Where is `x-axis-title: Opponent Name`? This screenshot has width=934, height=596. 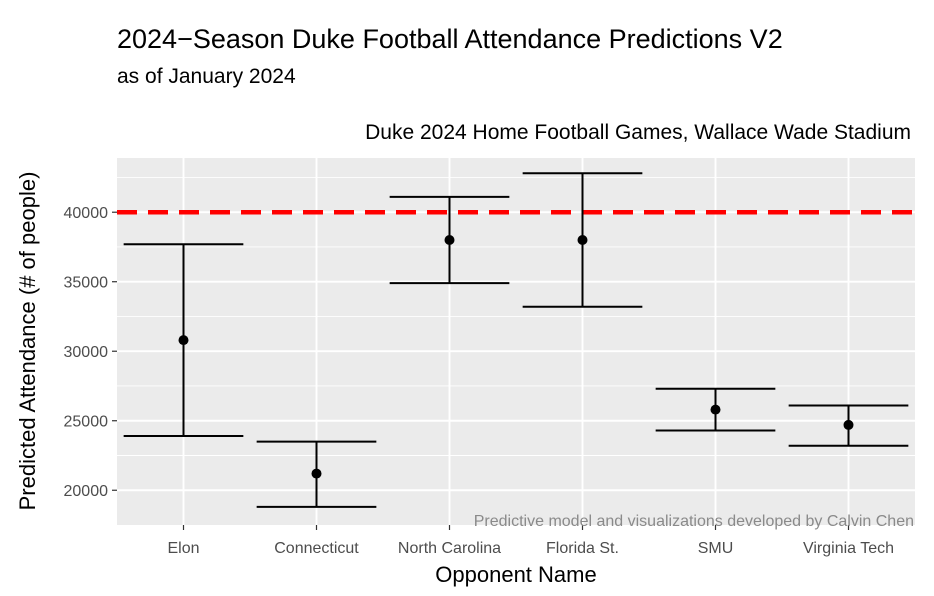 x-axis-title: Opponent Name is located at coordinates (515, 574).